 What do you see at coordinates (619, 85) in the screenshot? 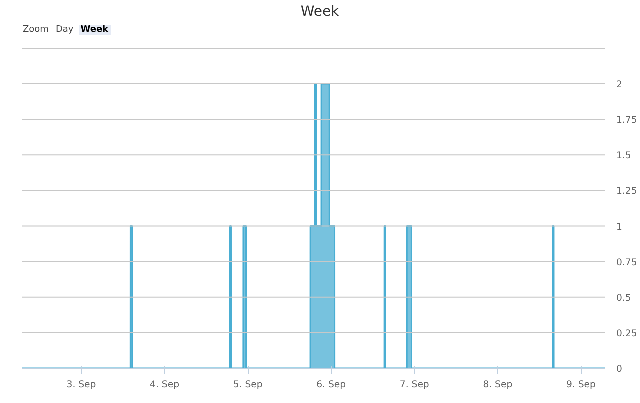
I see `y-tick-label: 2` at bounding box center [619, 85].